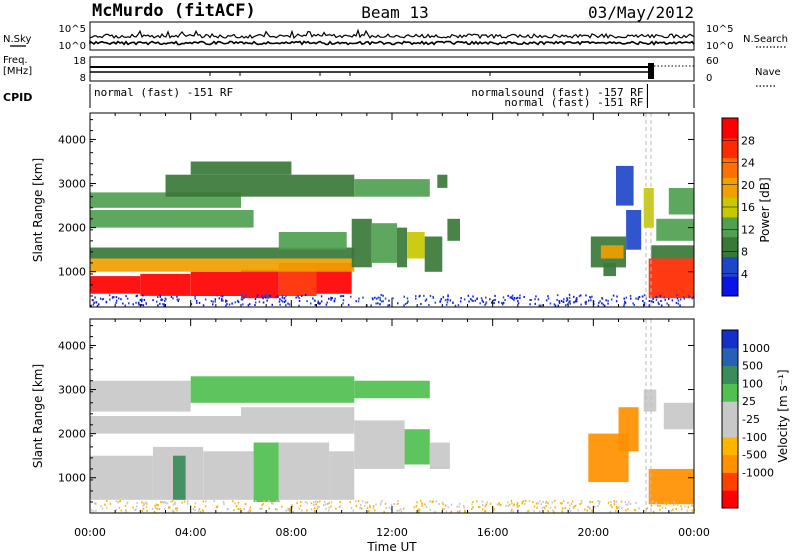 The width and height of the screenshot is (800, 554). I want to click on freq-label-2: [MHz], so click(17, 71).